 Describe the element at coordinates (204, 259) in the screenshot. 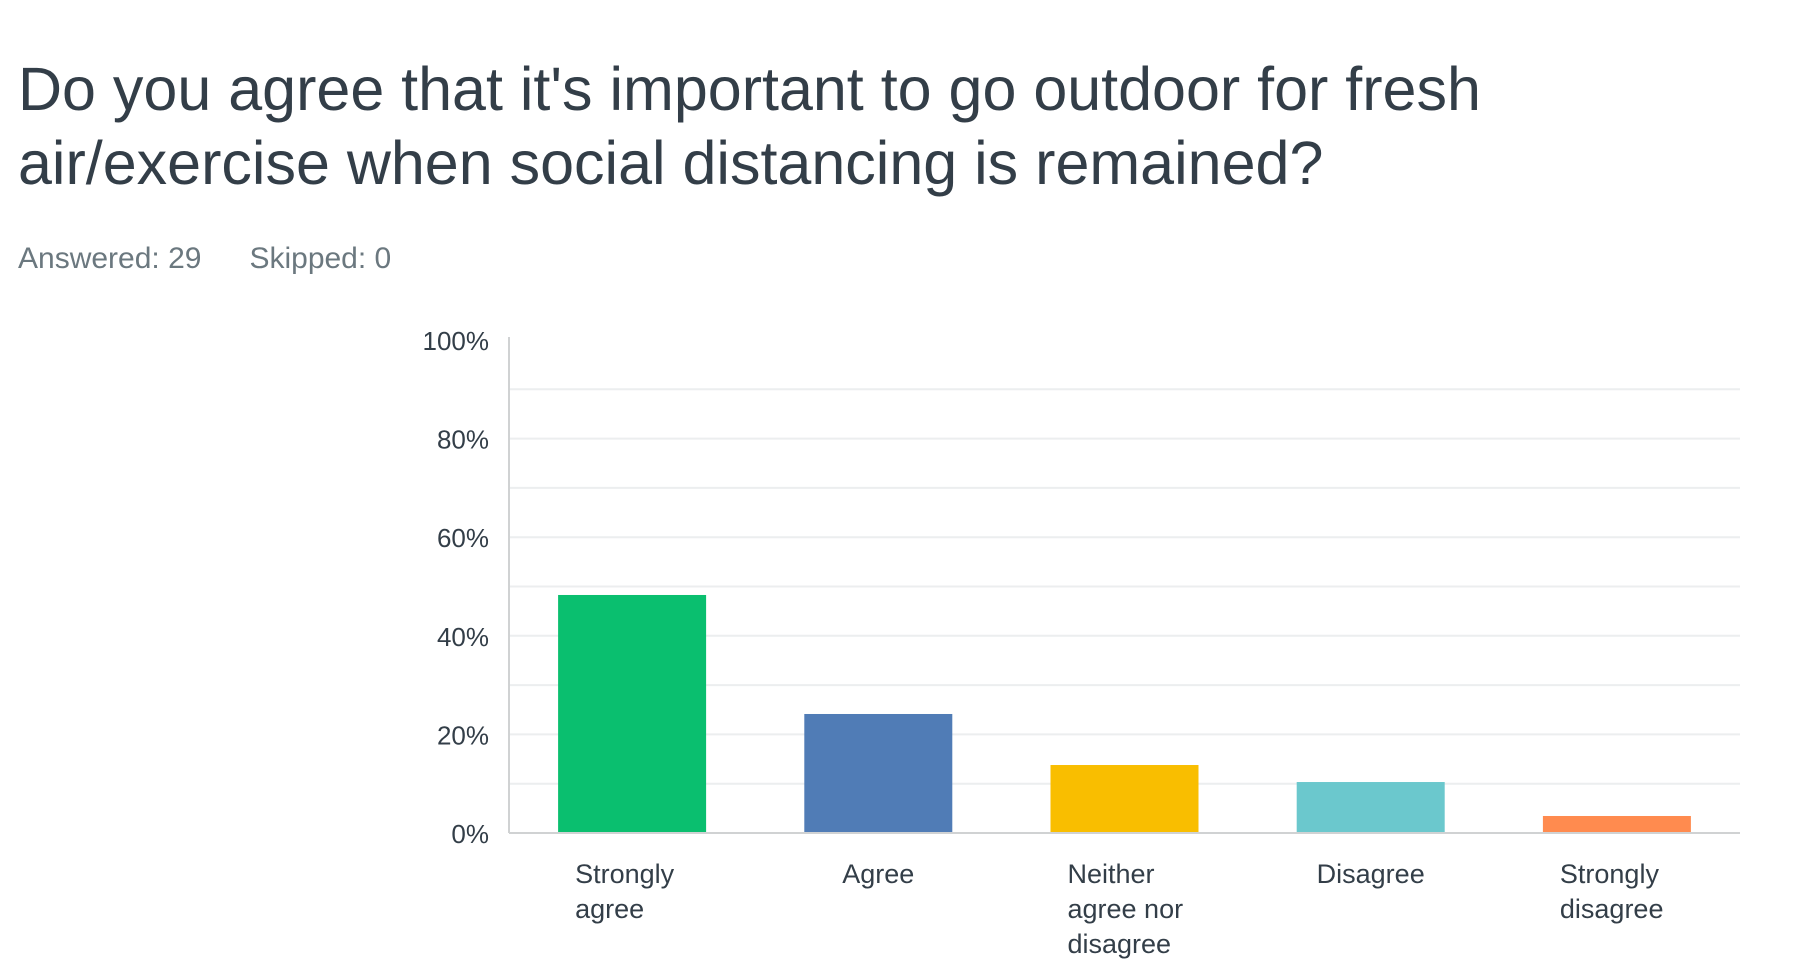

I see `response-stats: Answered: 29 Skipped: 0` at that location.